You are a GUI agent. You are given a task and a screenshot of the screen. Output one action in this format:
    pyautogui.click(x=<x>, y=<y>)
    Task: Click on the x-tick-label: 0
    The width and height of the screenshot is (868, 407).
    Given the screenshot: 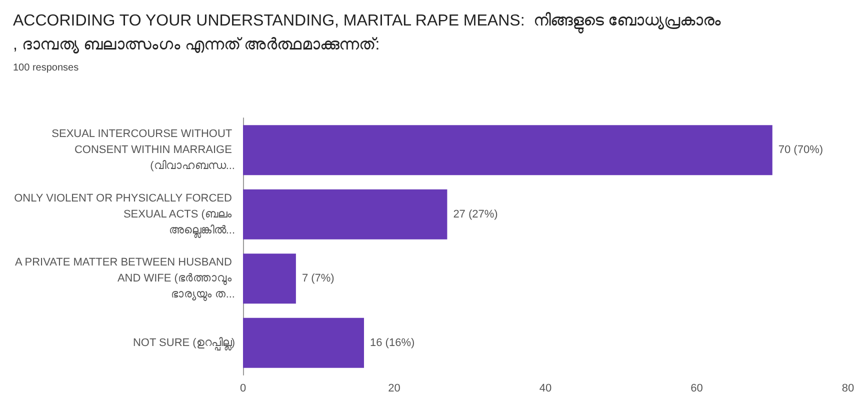 What is the action you would take?
    pyautogui.click(x=243, y=388)
    